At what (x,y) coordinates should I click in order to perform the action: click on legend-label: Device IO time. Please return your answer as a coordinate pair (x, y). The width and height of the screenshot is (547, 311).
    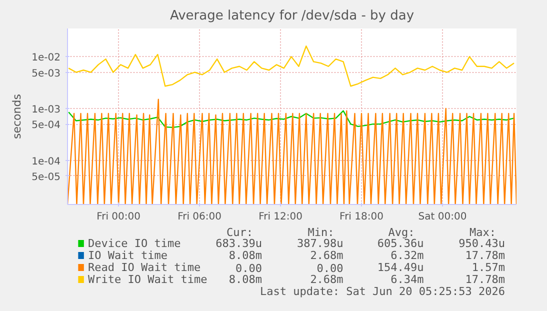
    Looking at the image, I should click on (134, 243).